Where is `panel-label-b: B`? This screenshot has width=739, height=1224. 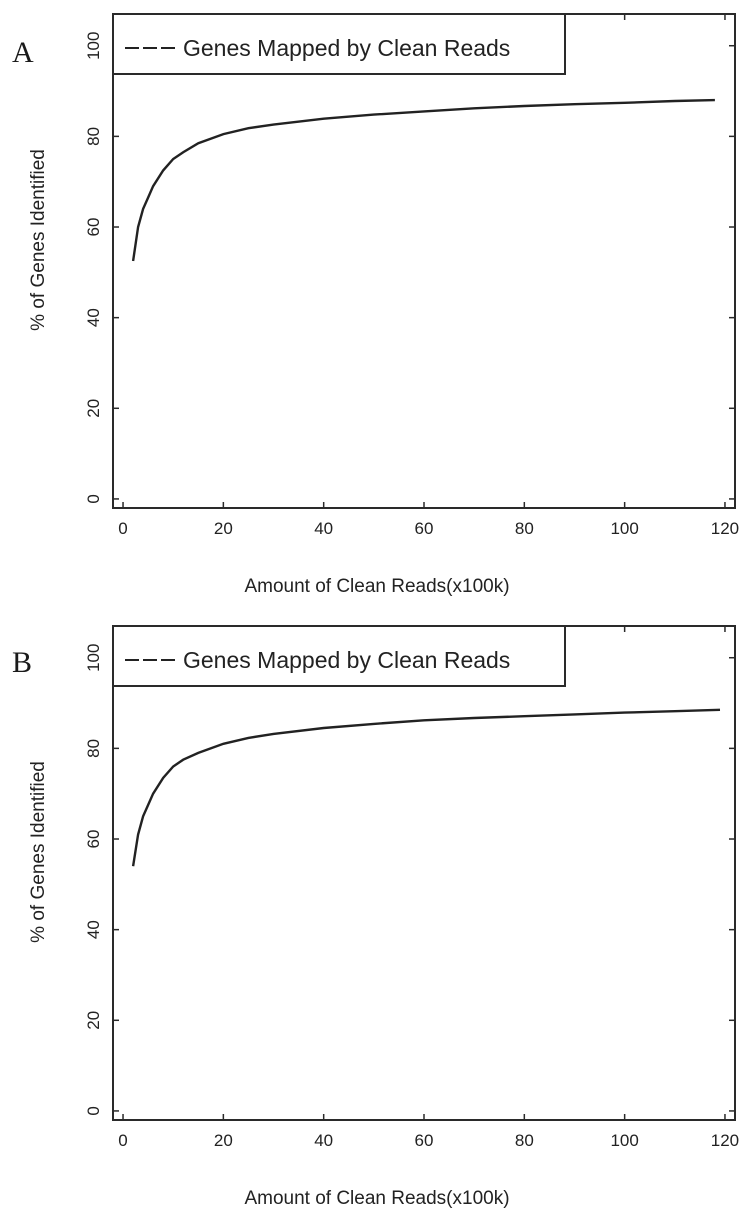
panel-label-b: B is located at coordinates (22, 662).